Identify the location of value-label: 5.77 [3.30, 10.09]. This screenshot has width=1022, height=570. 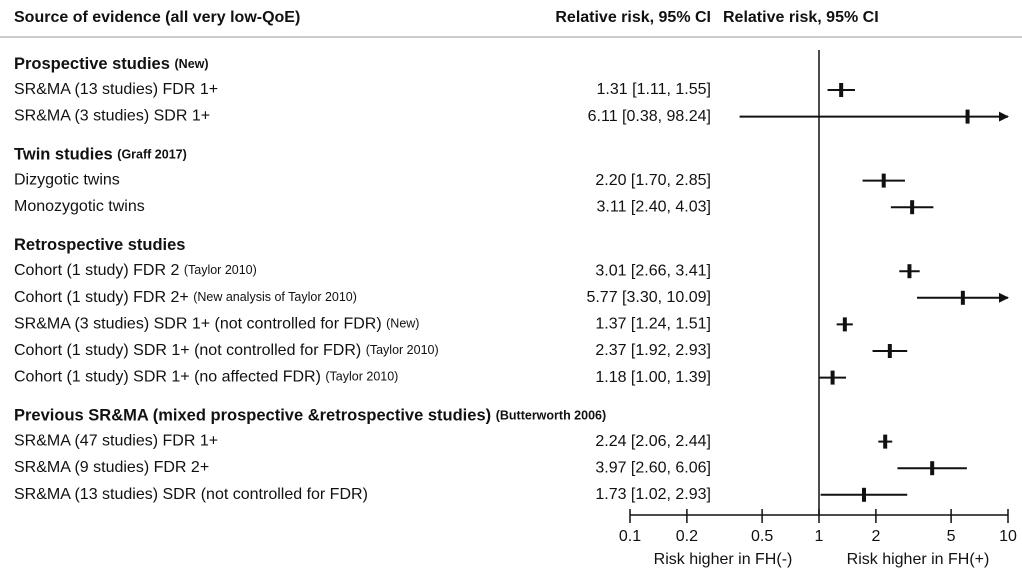
(648, 297).